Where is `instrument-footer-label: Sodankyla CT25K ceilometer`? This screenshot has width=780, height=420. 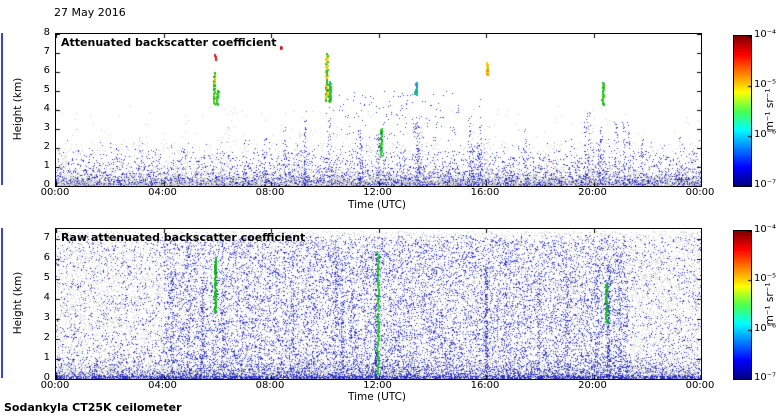 instrument-footer-label: Sodankyla CT25K ceilometer is located at coordinates (93, 407).